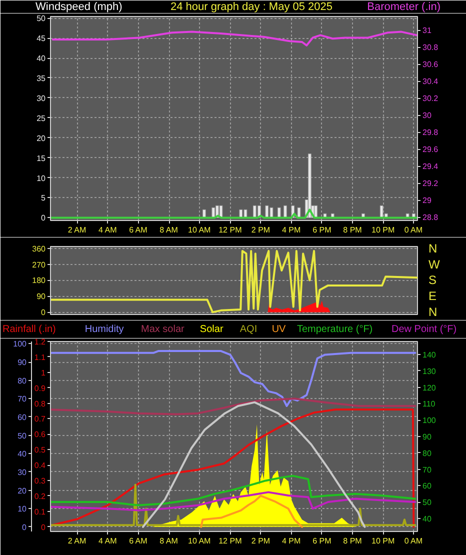 Image resolution: width=466 pixels, height=555 pixels. I want to click on text: Max solar, so click(162, 329).